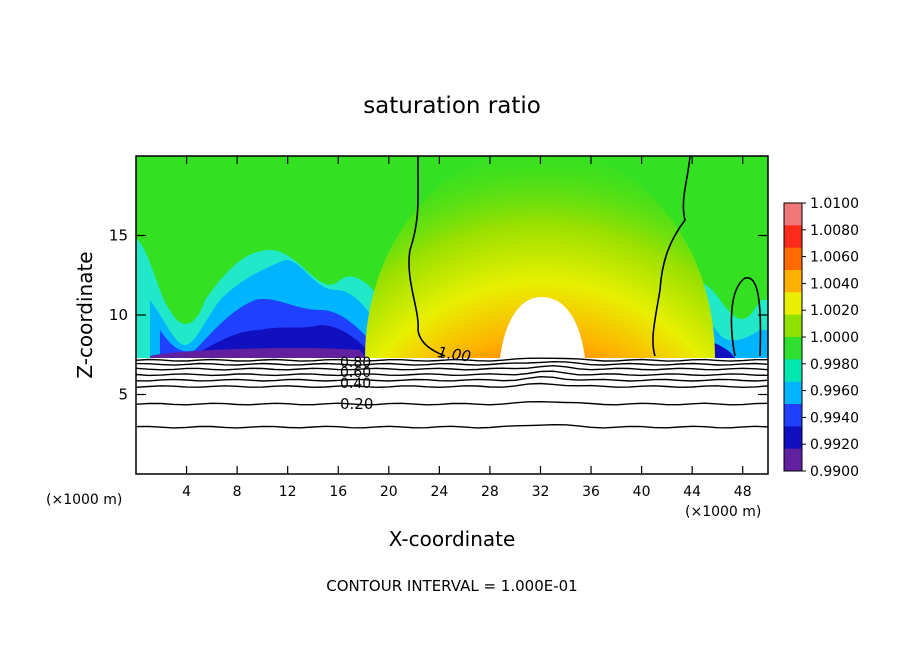 Image resolution: width=904 pixels, height=654 pixels. What do you see at coordinates (490, 492) in the screenshot?
I see `x-tick-label: 28` at bounding box center [490, 492].